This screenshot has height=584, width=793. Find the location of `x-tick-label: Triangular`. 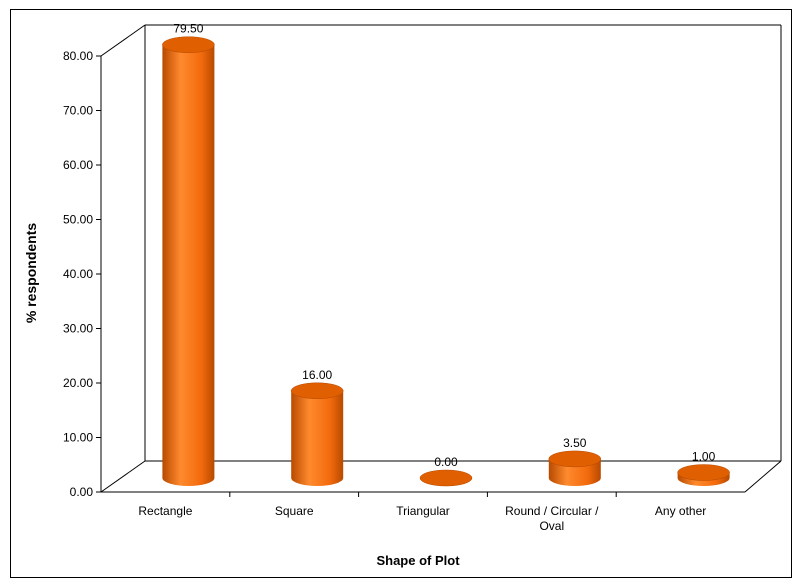

x-tick-label: Triangular is located at coordinates (423, 511).